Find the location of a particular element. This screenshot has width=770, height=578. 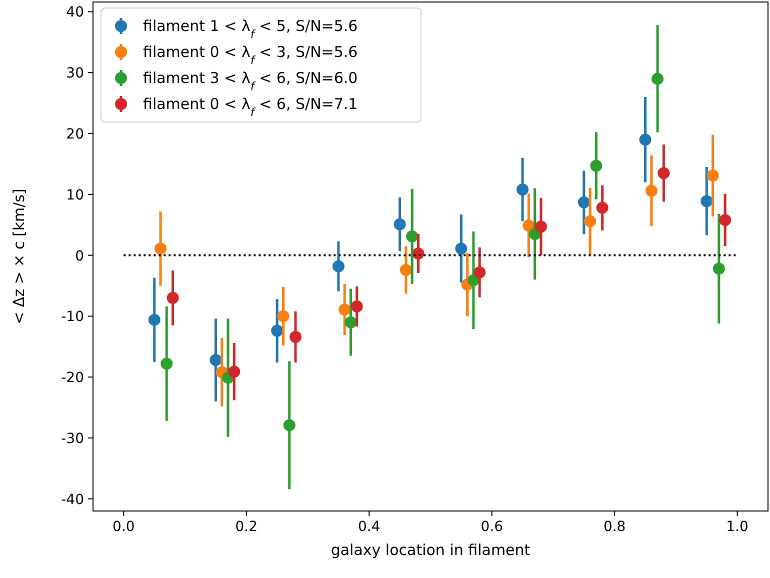

x-tick-label: 0.8 is located at coordinates (614, 527).